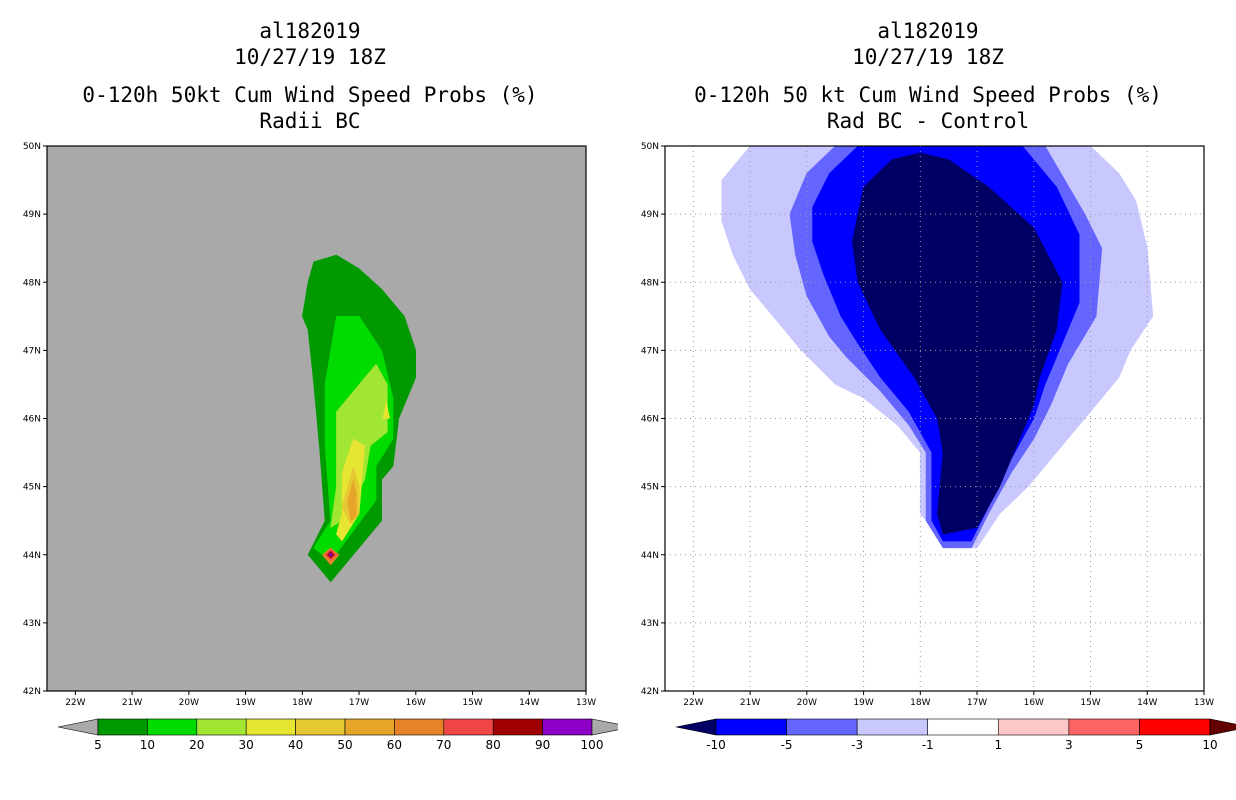  I want to click on left-x-tick-label: 20W, so click(189, 703).